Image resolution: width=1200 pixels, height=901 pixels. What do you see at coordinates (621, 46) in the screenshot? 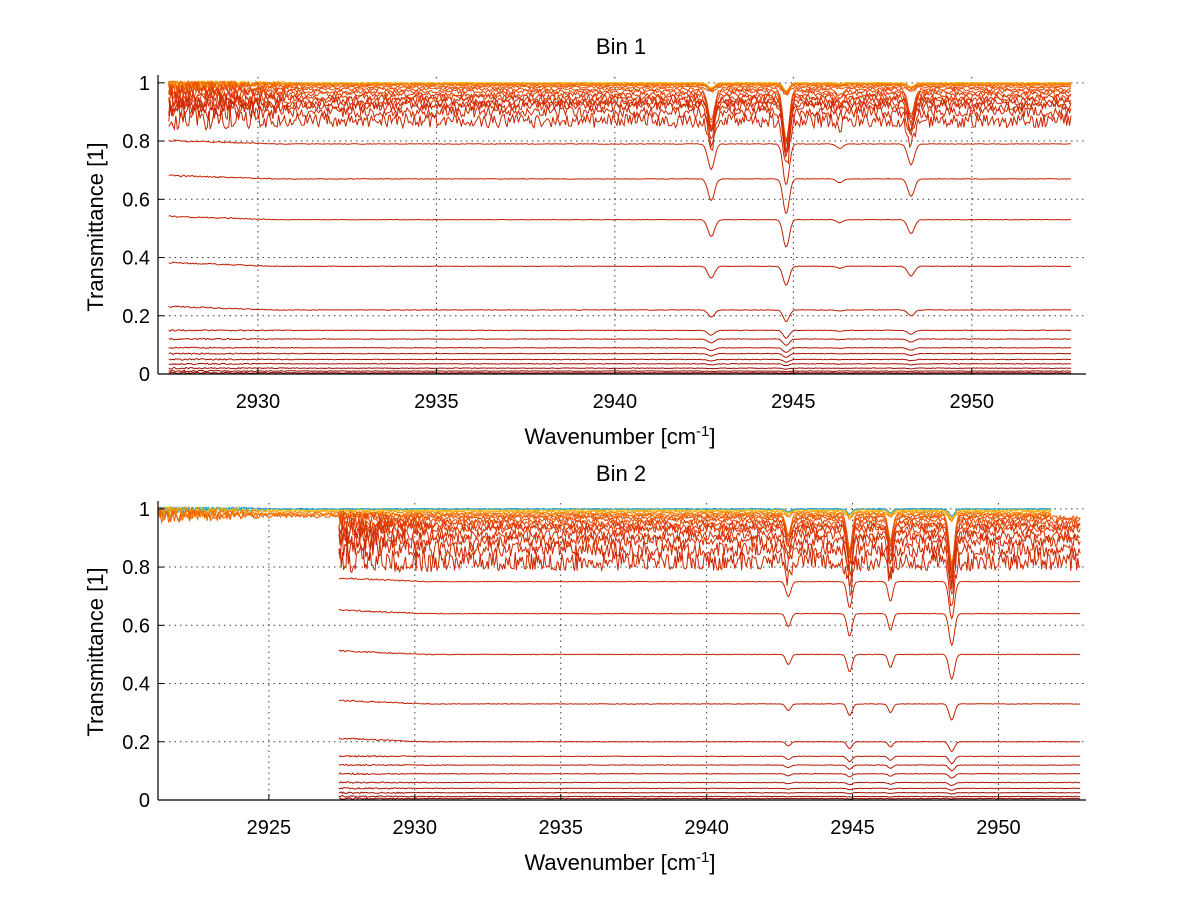
I see `chart-title: Bin 1` at bounding box center [621, 46].